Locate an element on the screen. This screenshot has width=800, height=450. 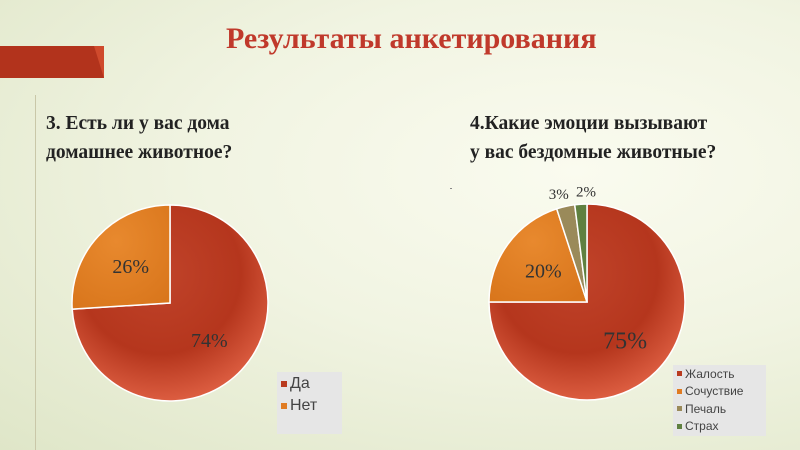
legend-item-strakh: Страх is located at coordinates (719, 427).